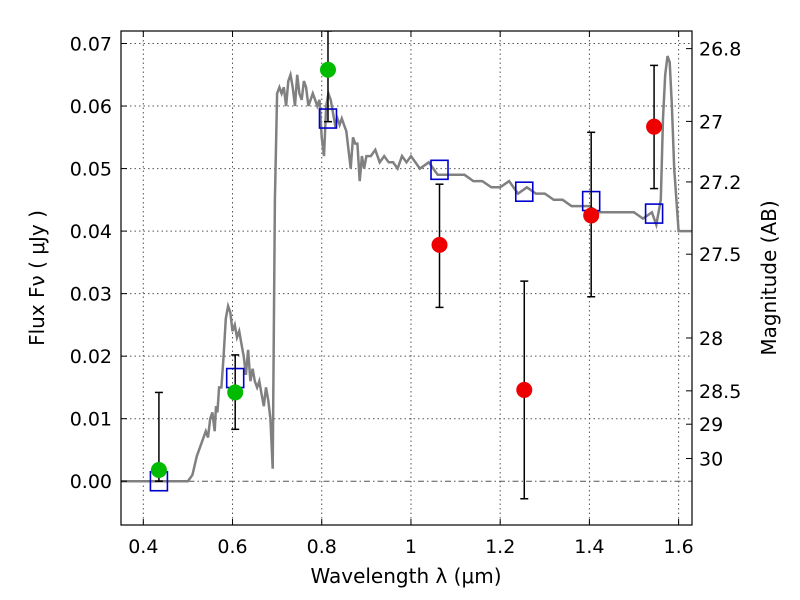 The height and width of the screenshot is (600, 800). I want to click on right-tick-label: 27.5, so click(720, 255).